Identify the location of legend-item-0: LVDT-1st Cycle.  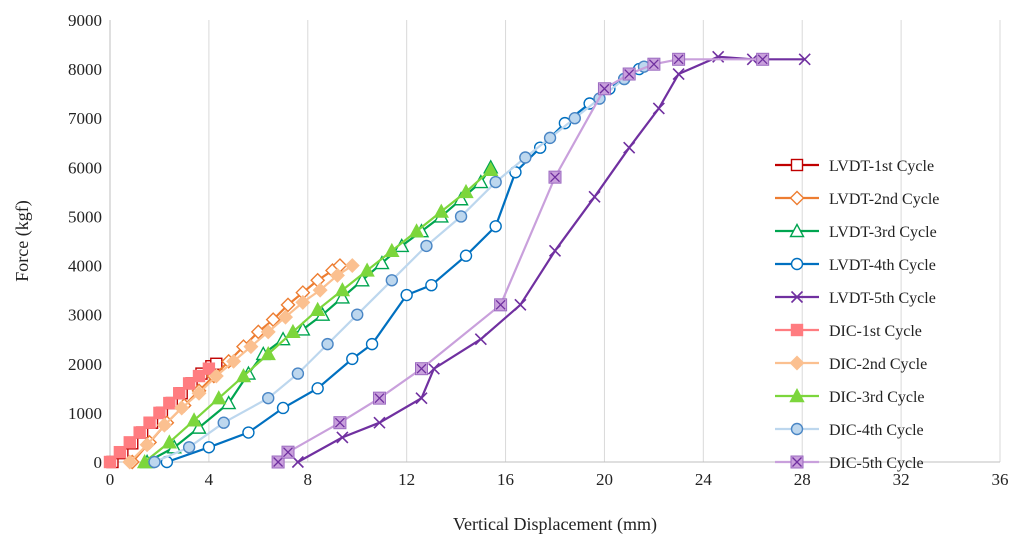
(854, 166).